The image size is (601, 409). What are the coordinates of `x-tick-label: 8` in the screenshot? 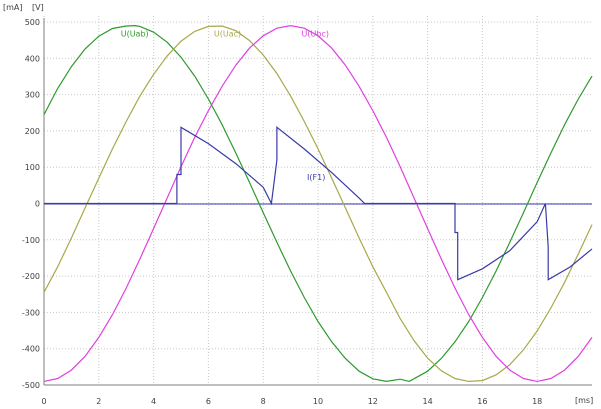 It's located at (263, 401).